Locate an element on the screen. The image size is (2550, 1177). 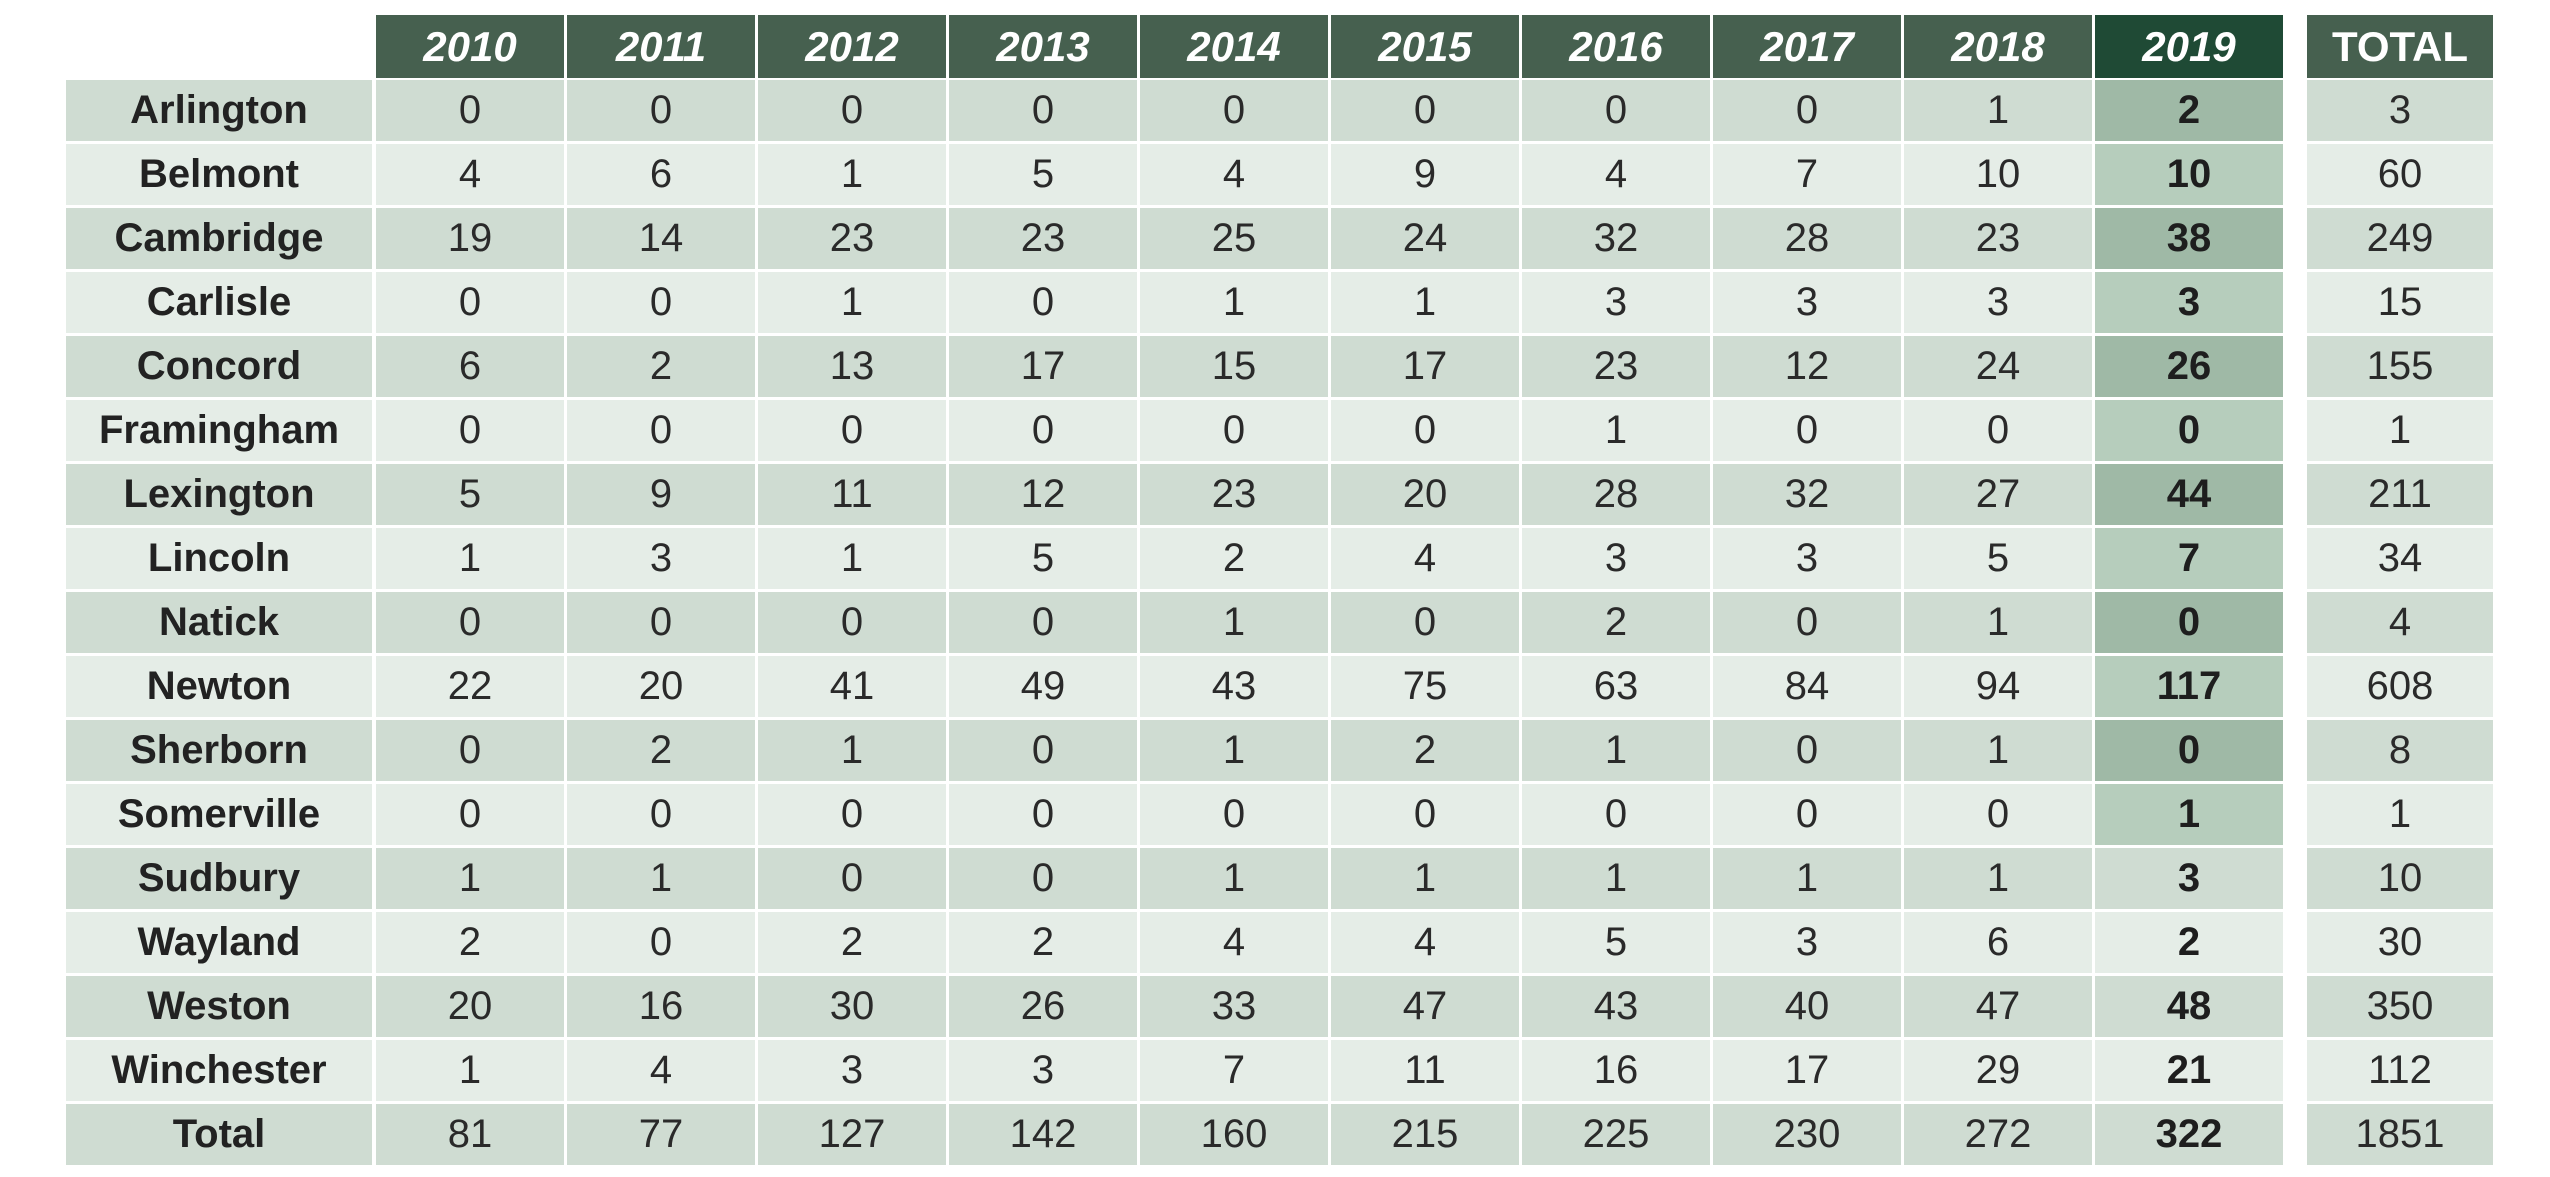
table-cell: 47 is located at coordinates (1425, 1006).